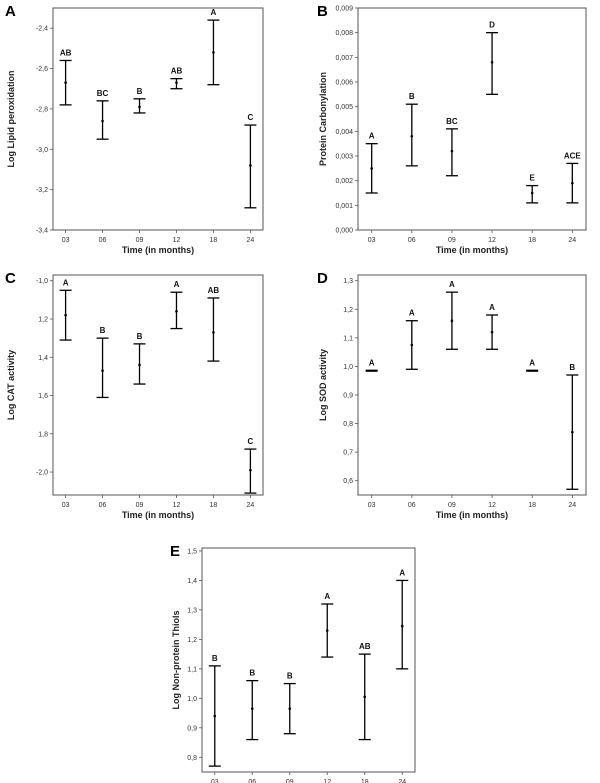 Image resolution: width=600 pixels, height=783 pixels. What do you see at coordinates (344, 107) in the screenshot?
I see `y-tick-label: 0,005` at bounding box center [344, 107].